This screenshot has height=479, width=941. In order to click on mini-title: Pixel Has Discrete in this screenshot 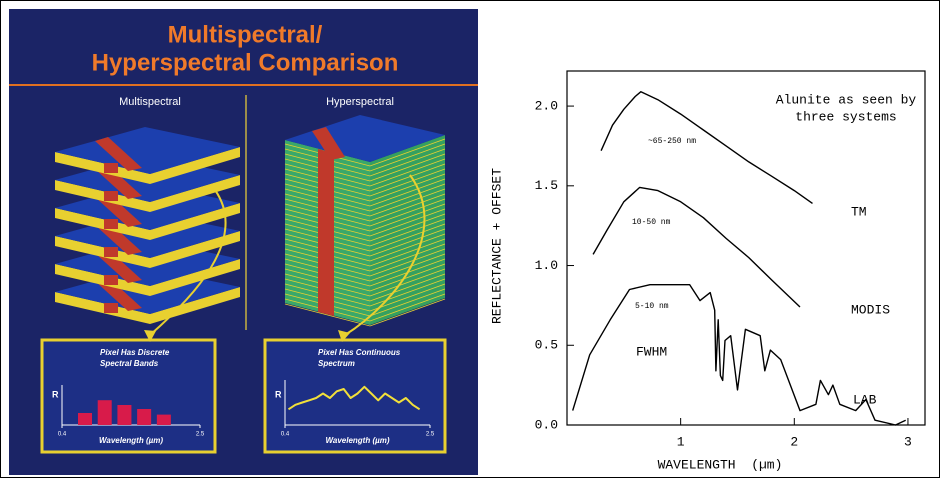, I will do `click(135, 352)`.